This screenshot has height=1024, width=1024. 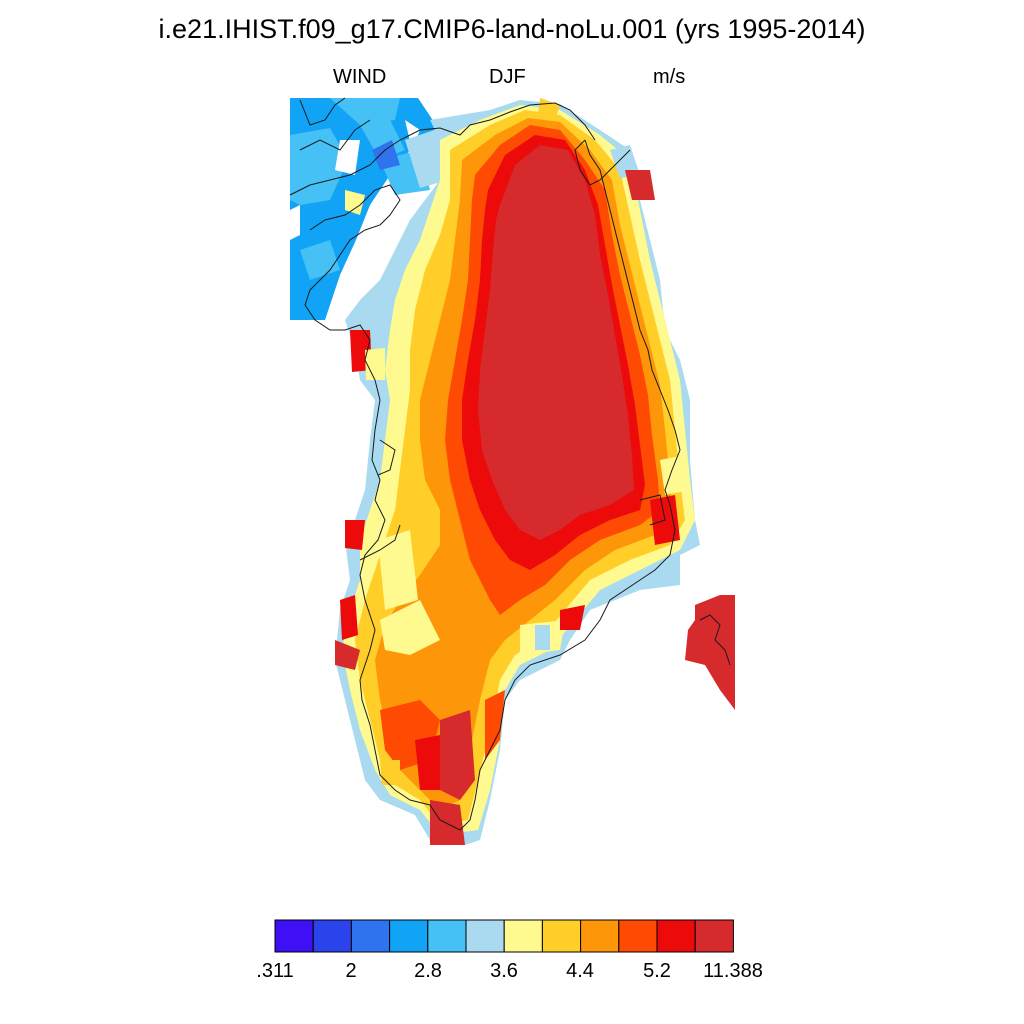 I want to click on colorbar-tick-label: .311, so click(x=275, y=971).